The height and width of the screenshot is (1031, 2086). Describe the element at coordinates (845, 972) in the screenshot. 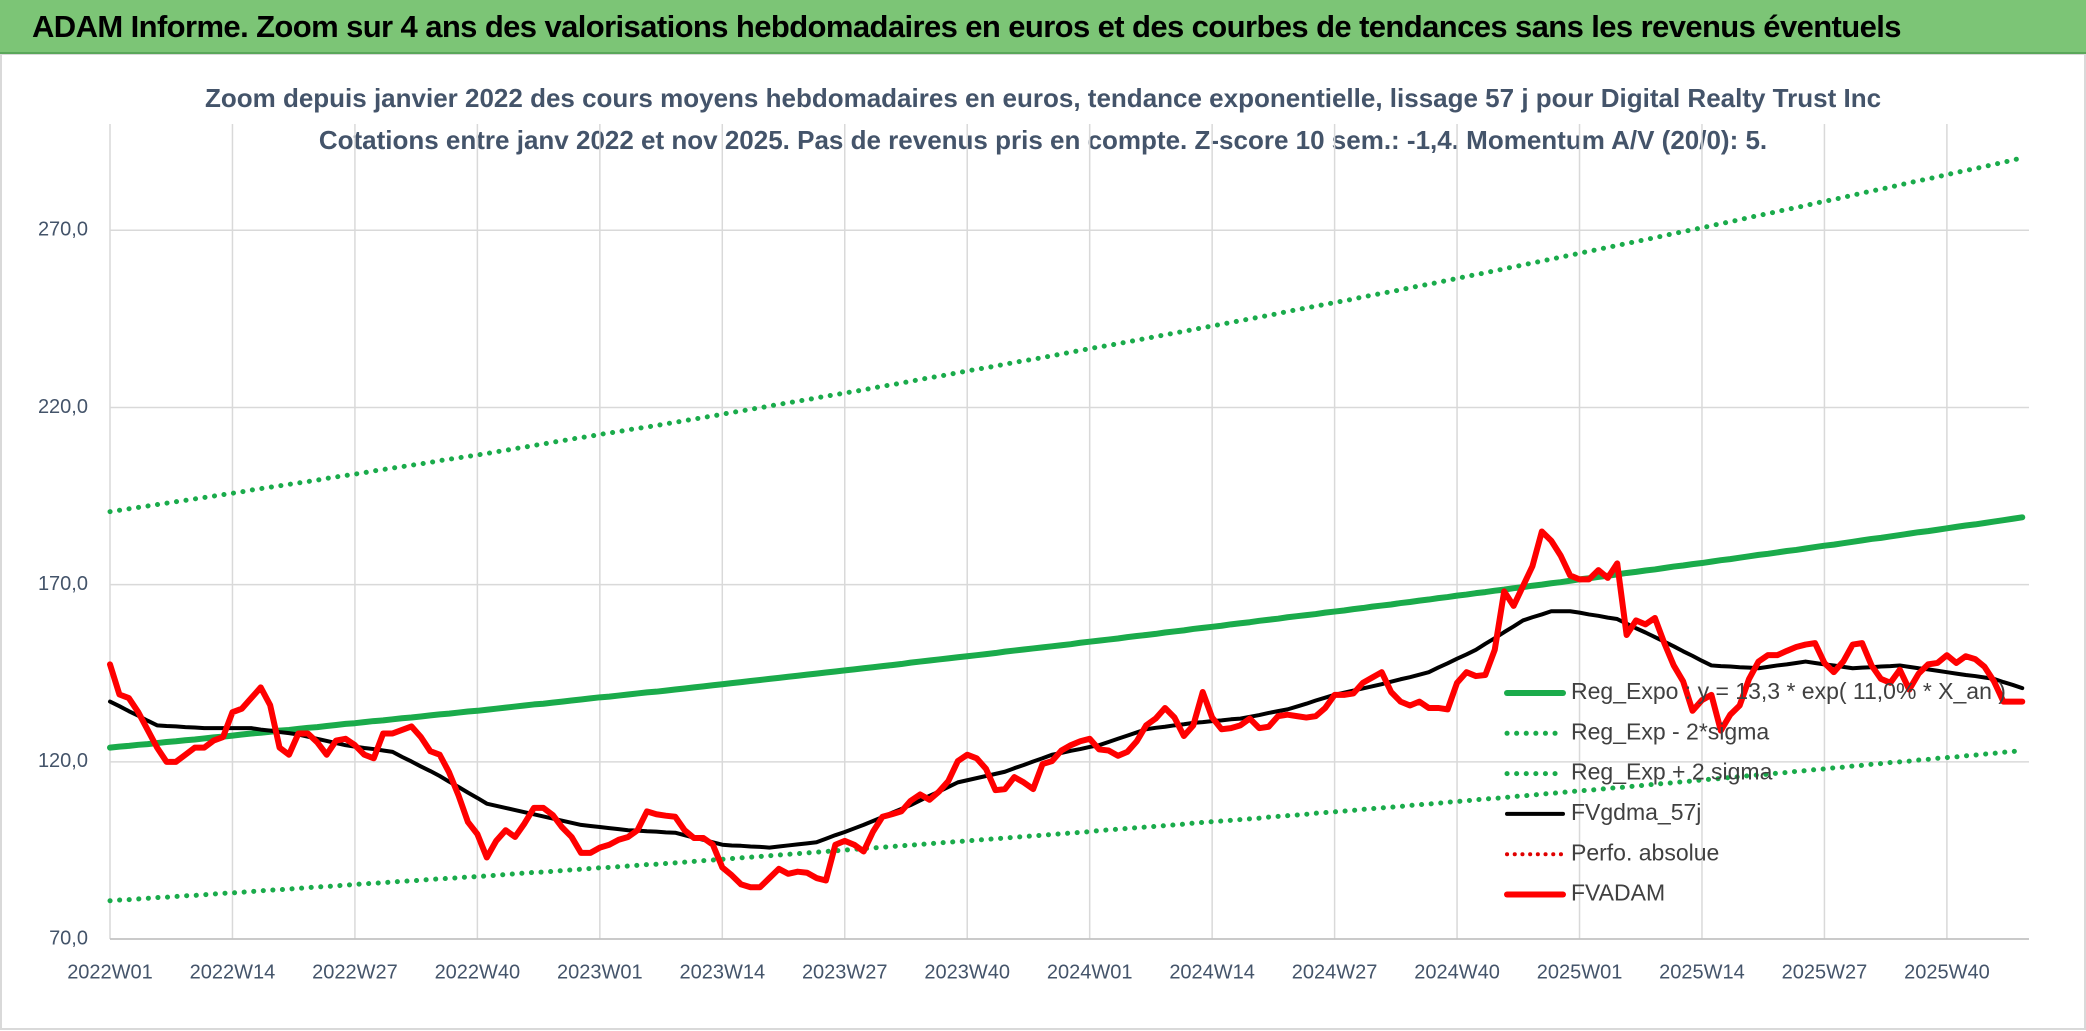

I see `x-tick-label: 2023W27` at that location.